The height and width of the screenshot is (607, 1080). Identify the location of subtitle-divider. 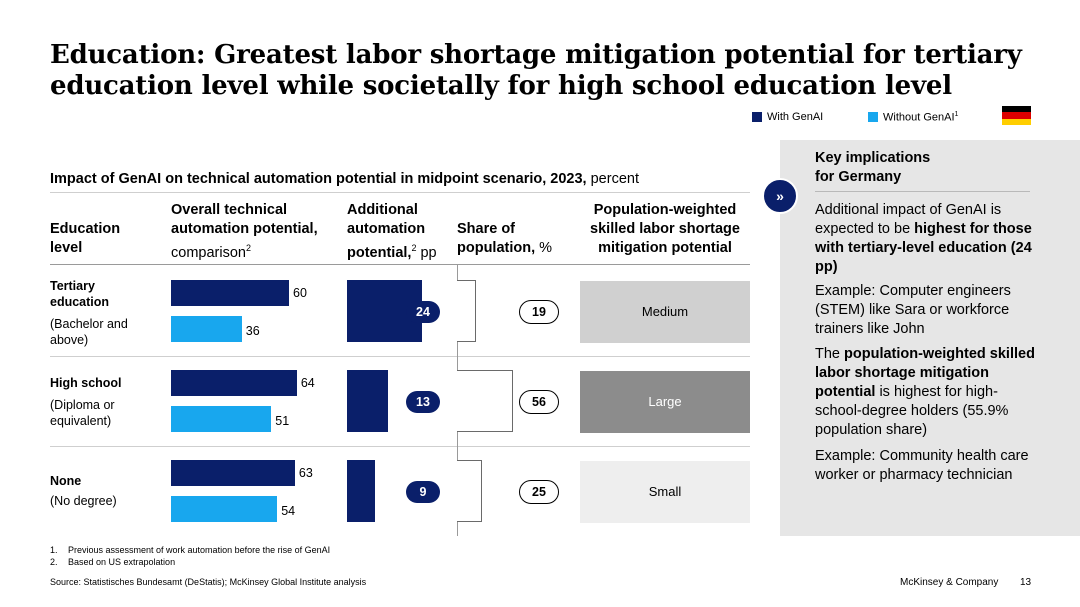
(400, 192).